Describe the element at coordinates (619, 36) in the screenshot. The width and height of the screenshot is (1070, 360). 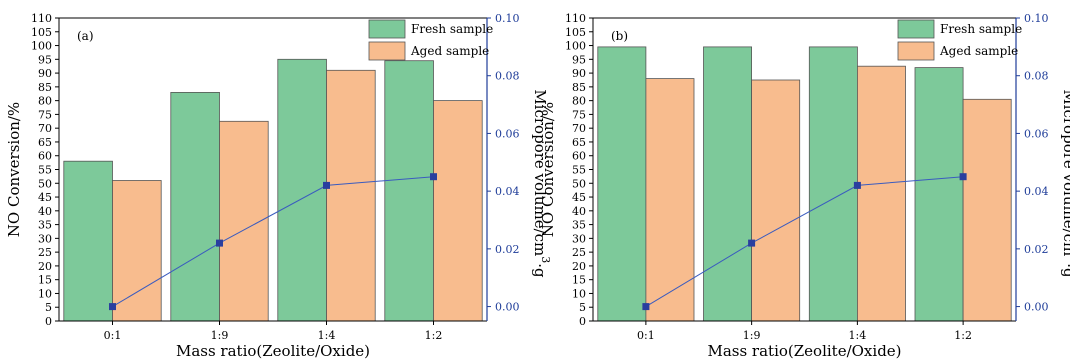
I see `panel-label: (b)` at that location.